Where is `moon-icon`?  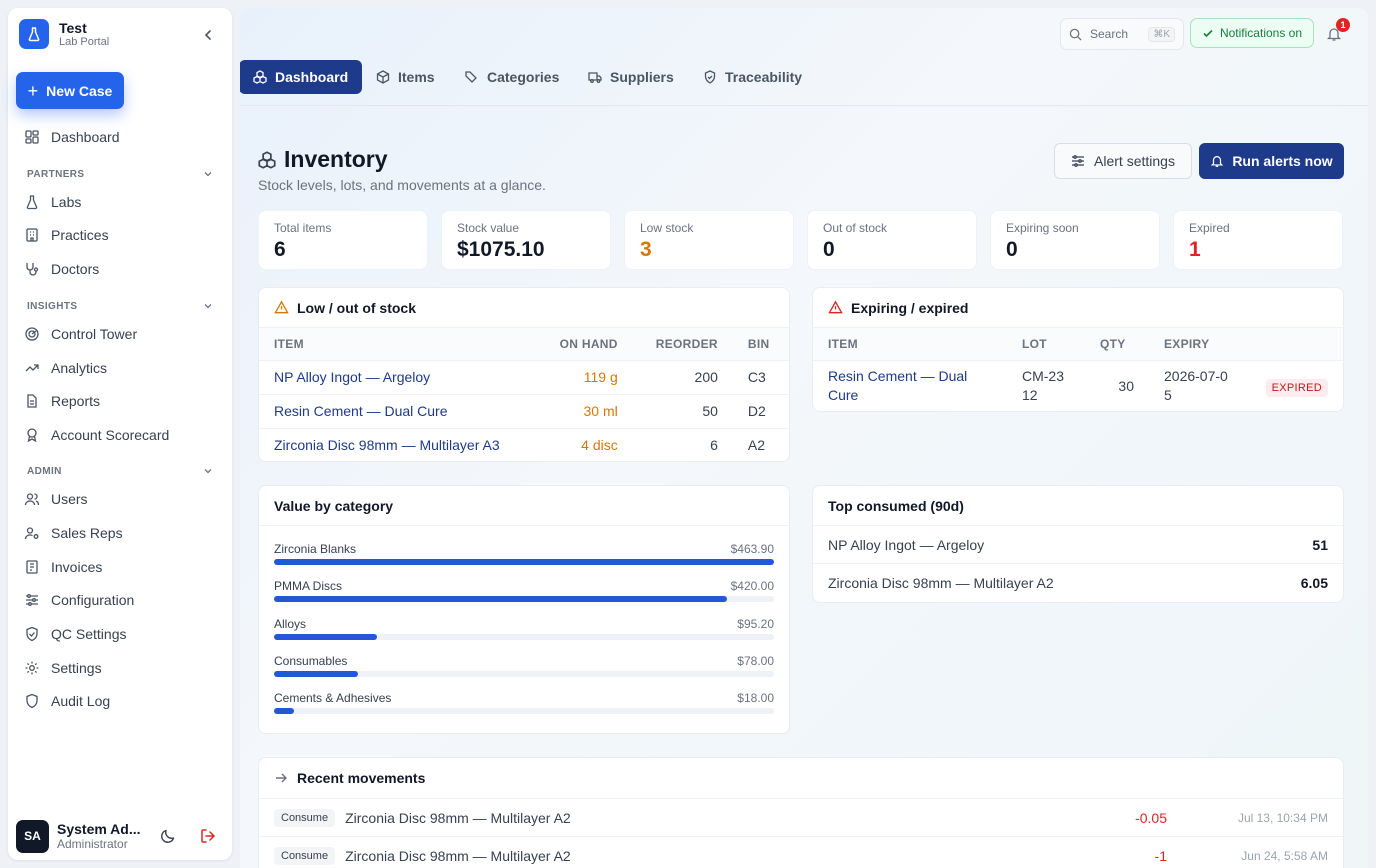
moon-icon is located at coordinates (168, 836).